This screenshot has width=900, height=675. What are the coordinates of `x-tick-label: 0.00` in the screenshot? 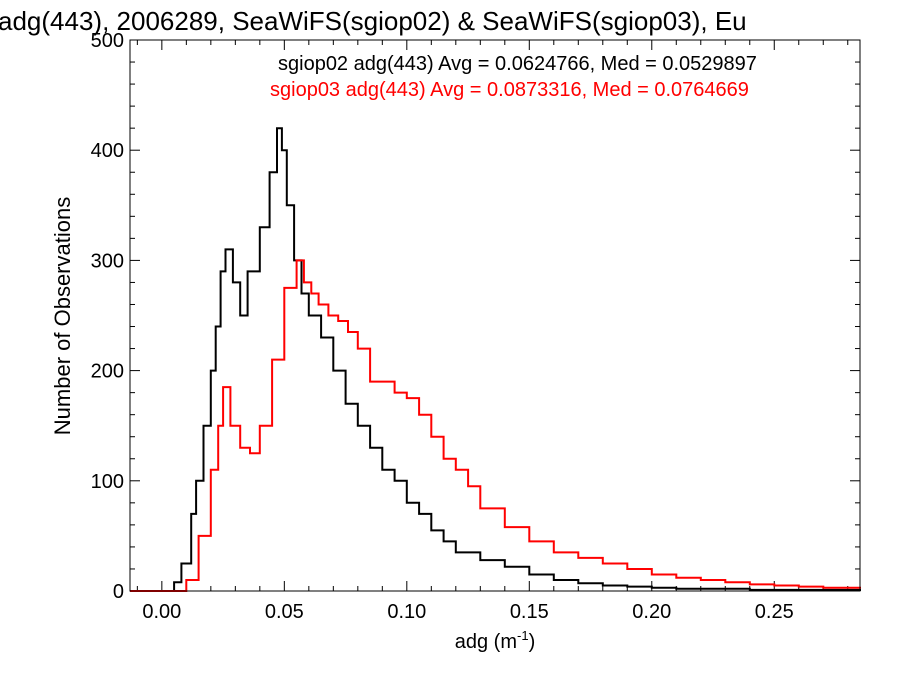 It's located at (161, 612).